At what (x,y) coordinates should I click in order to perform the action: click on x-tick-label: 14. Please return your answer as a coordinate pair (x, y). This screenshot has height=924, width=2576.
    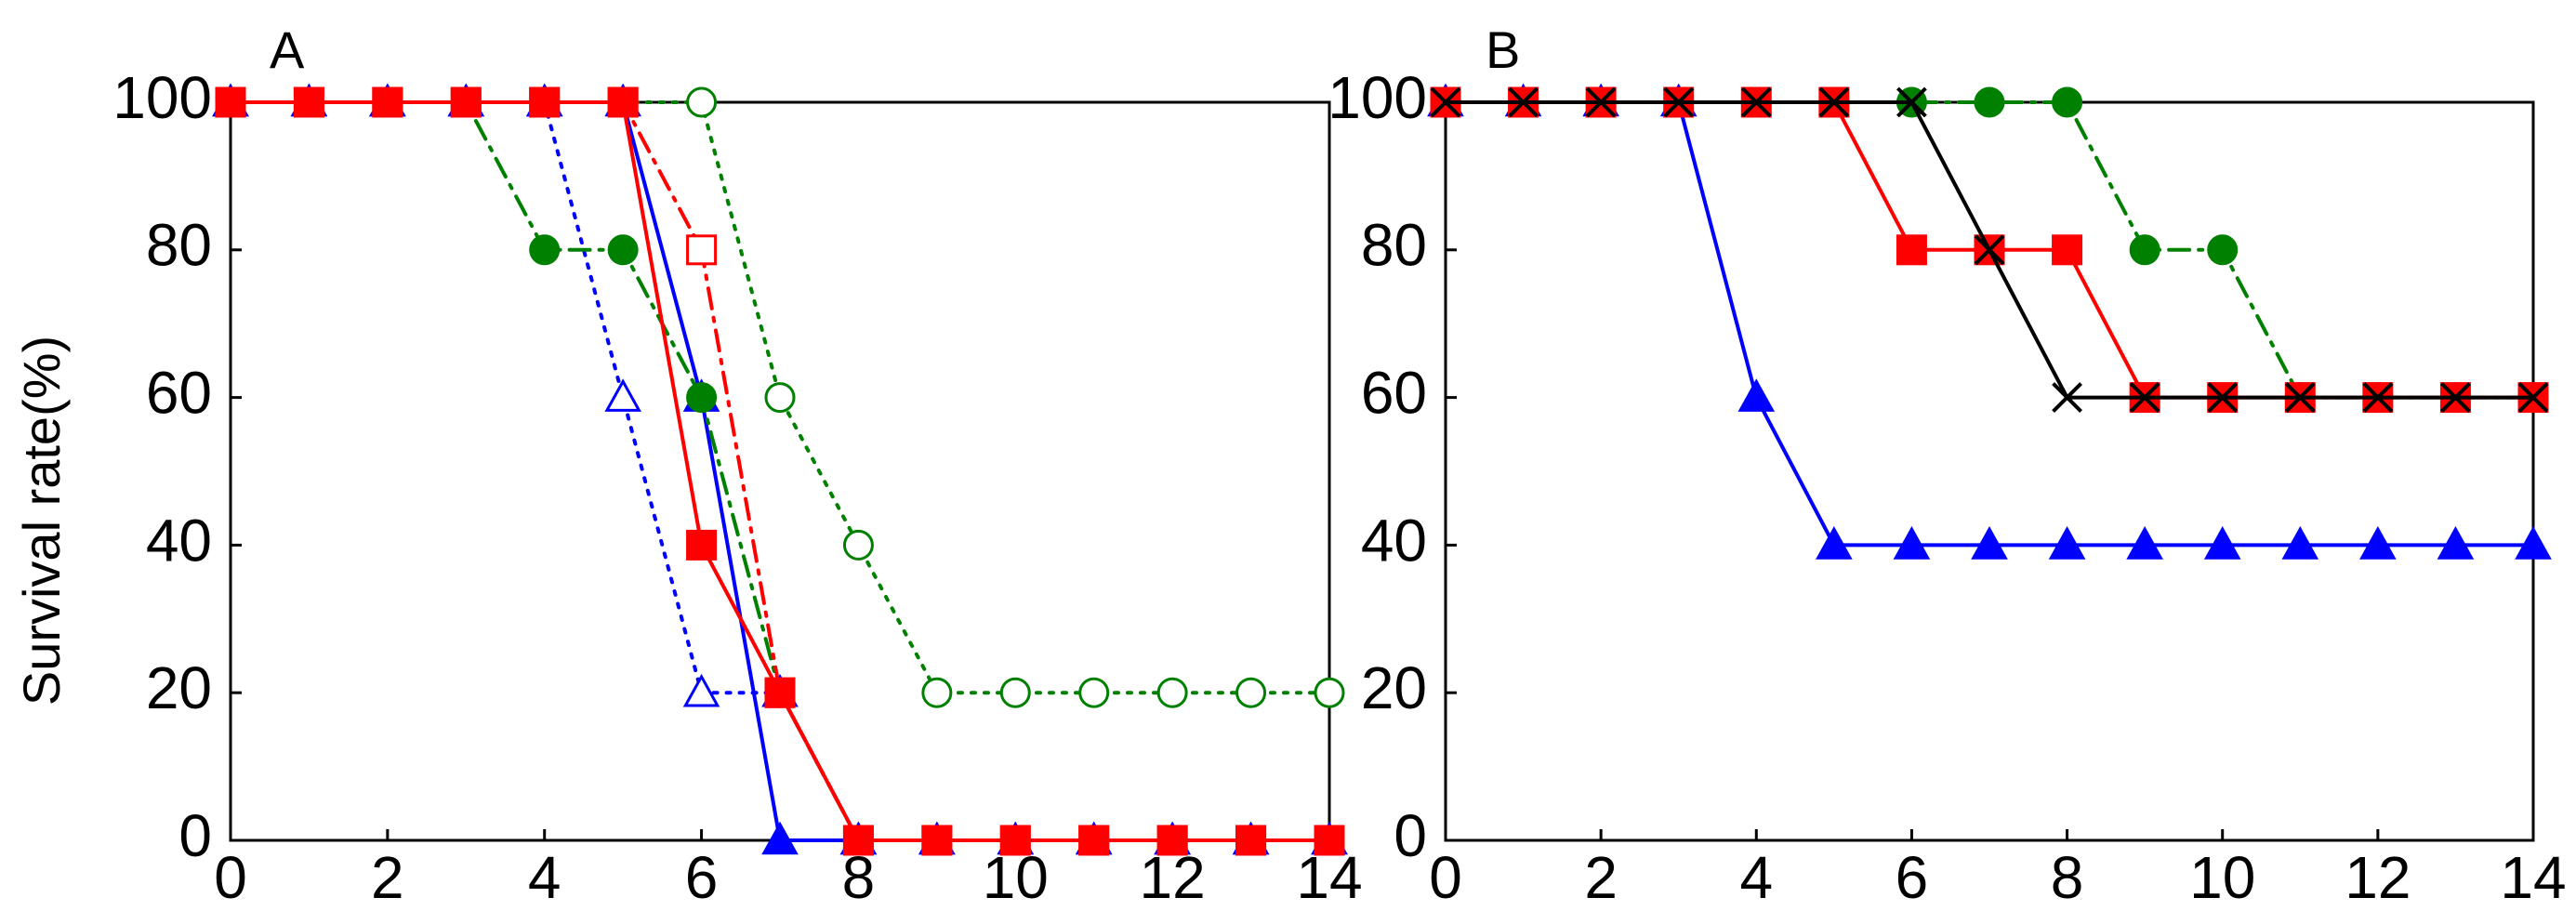
    Looking at the image, I should click on (2533, 877).